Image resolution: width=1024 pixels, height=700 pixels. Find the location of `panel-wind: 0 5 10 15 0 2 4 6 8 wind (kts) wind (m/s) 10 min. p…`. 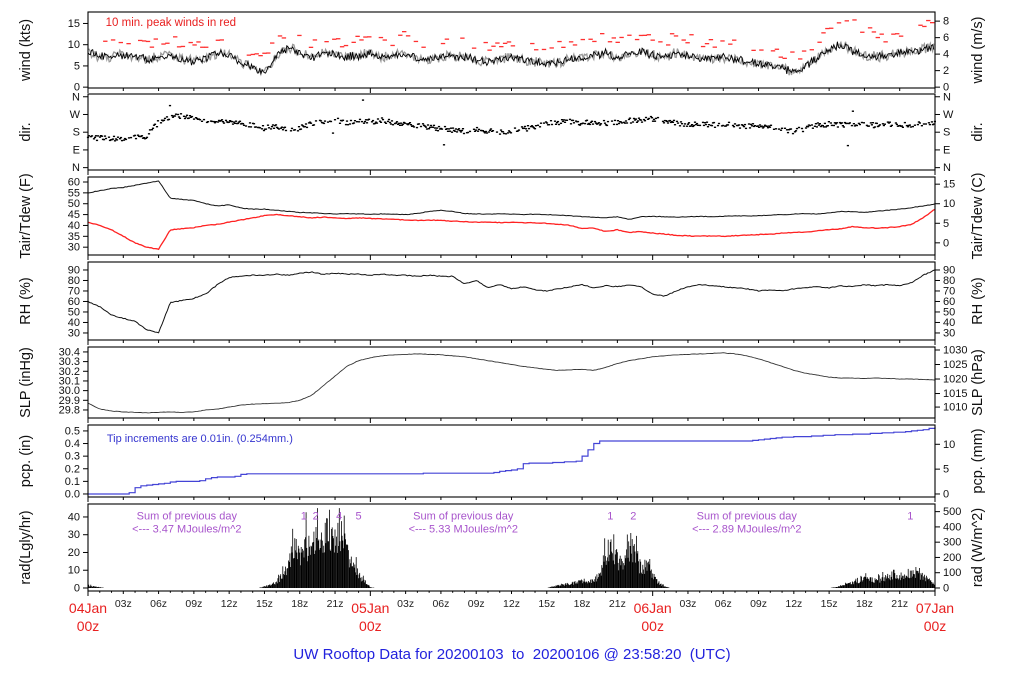

panel-wind: 0 5 10 15 0 2 4 6 8 wind (kts) wind (m/s) 10 min. p… is located at coordinates (502, 52).